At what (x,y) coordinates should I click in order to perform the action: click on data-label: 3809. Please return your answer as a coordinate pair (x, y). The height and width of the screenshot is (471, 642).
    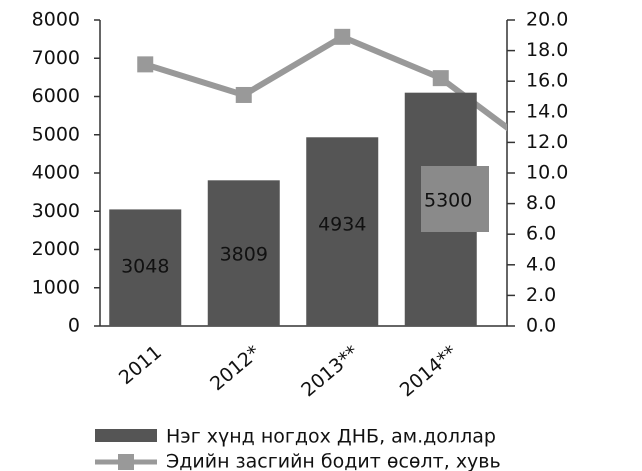
    Looking at the image, I should click on (244, 255).